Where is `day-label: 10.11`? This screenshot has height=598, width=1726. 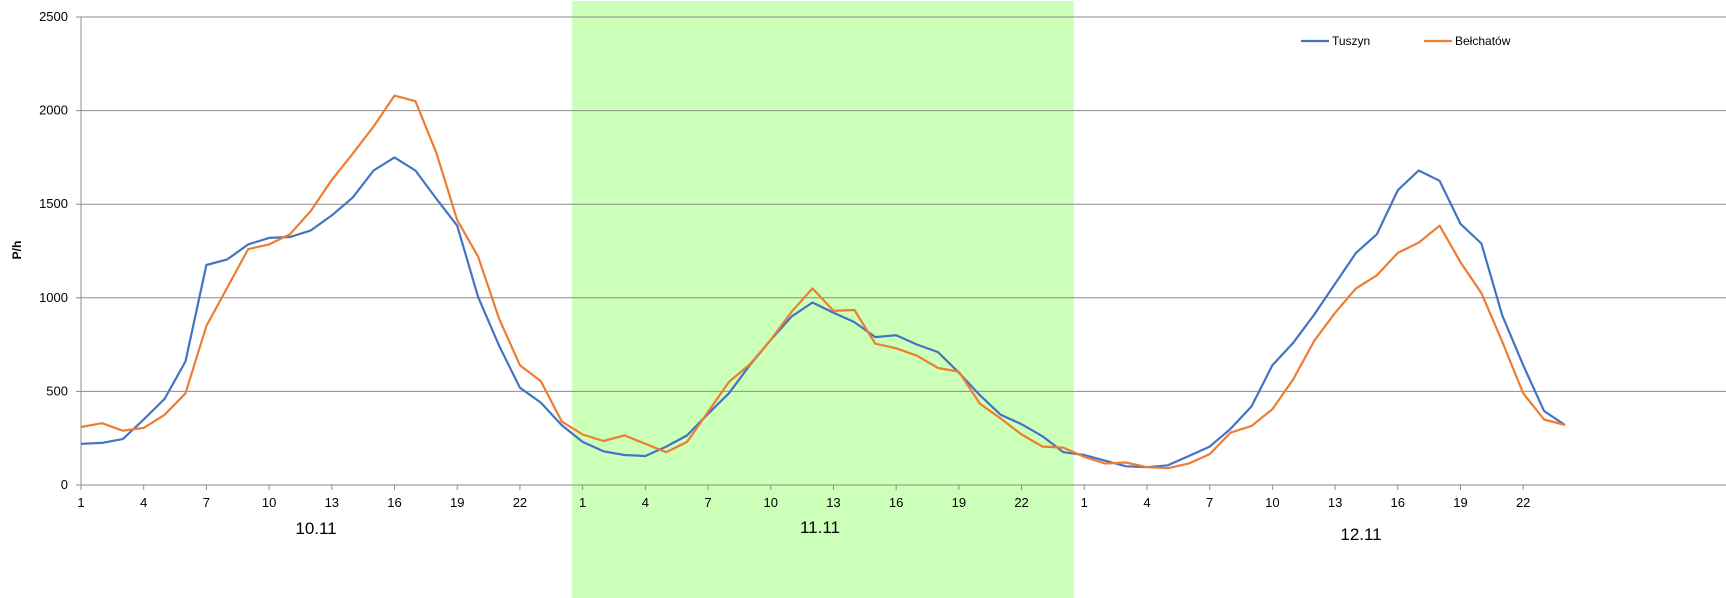 day-label: 10.11 is located at coordinates (315, 528).